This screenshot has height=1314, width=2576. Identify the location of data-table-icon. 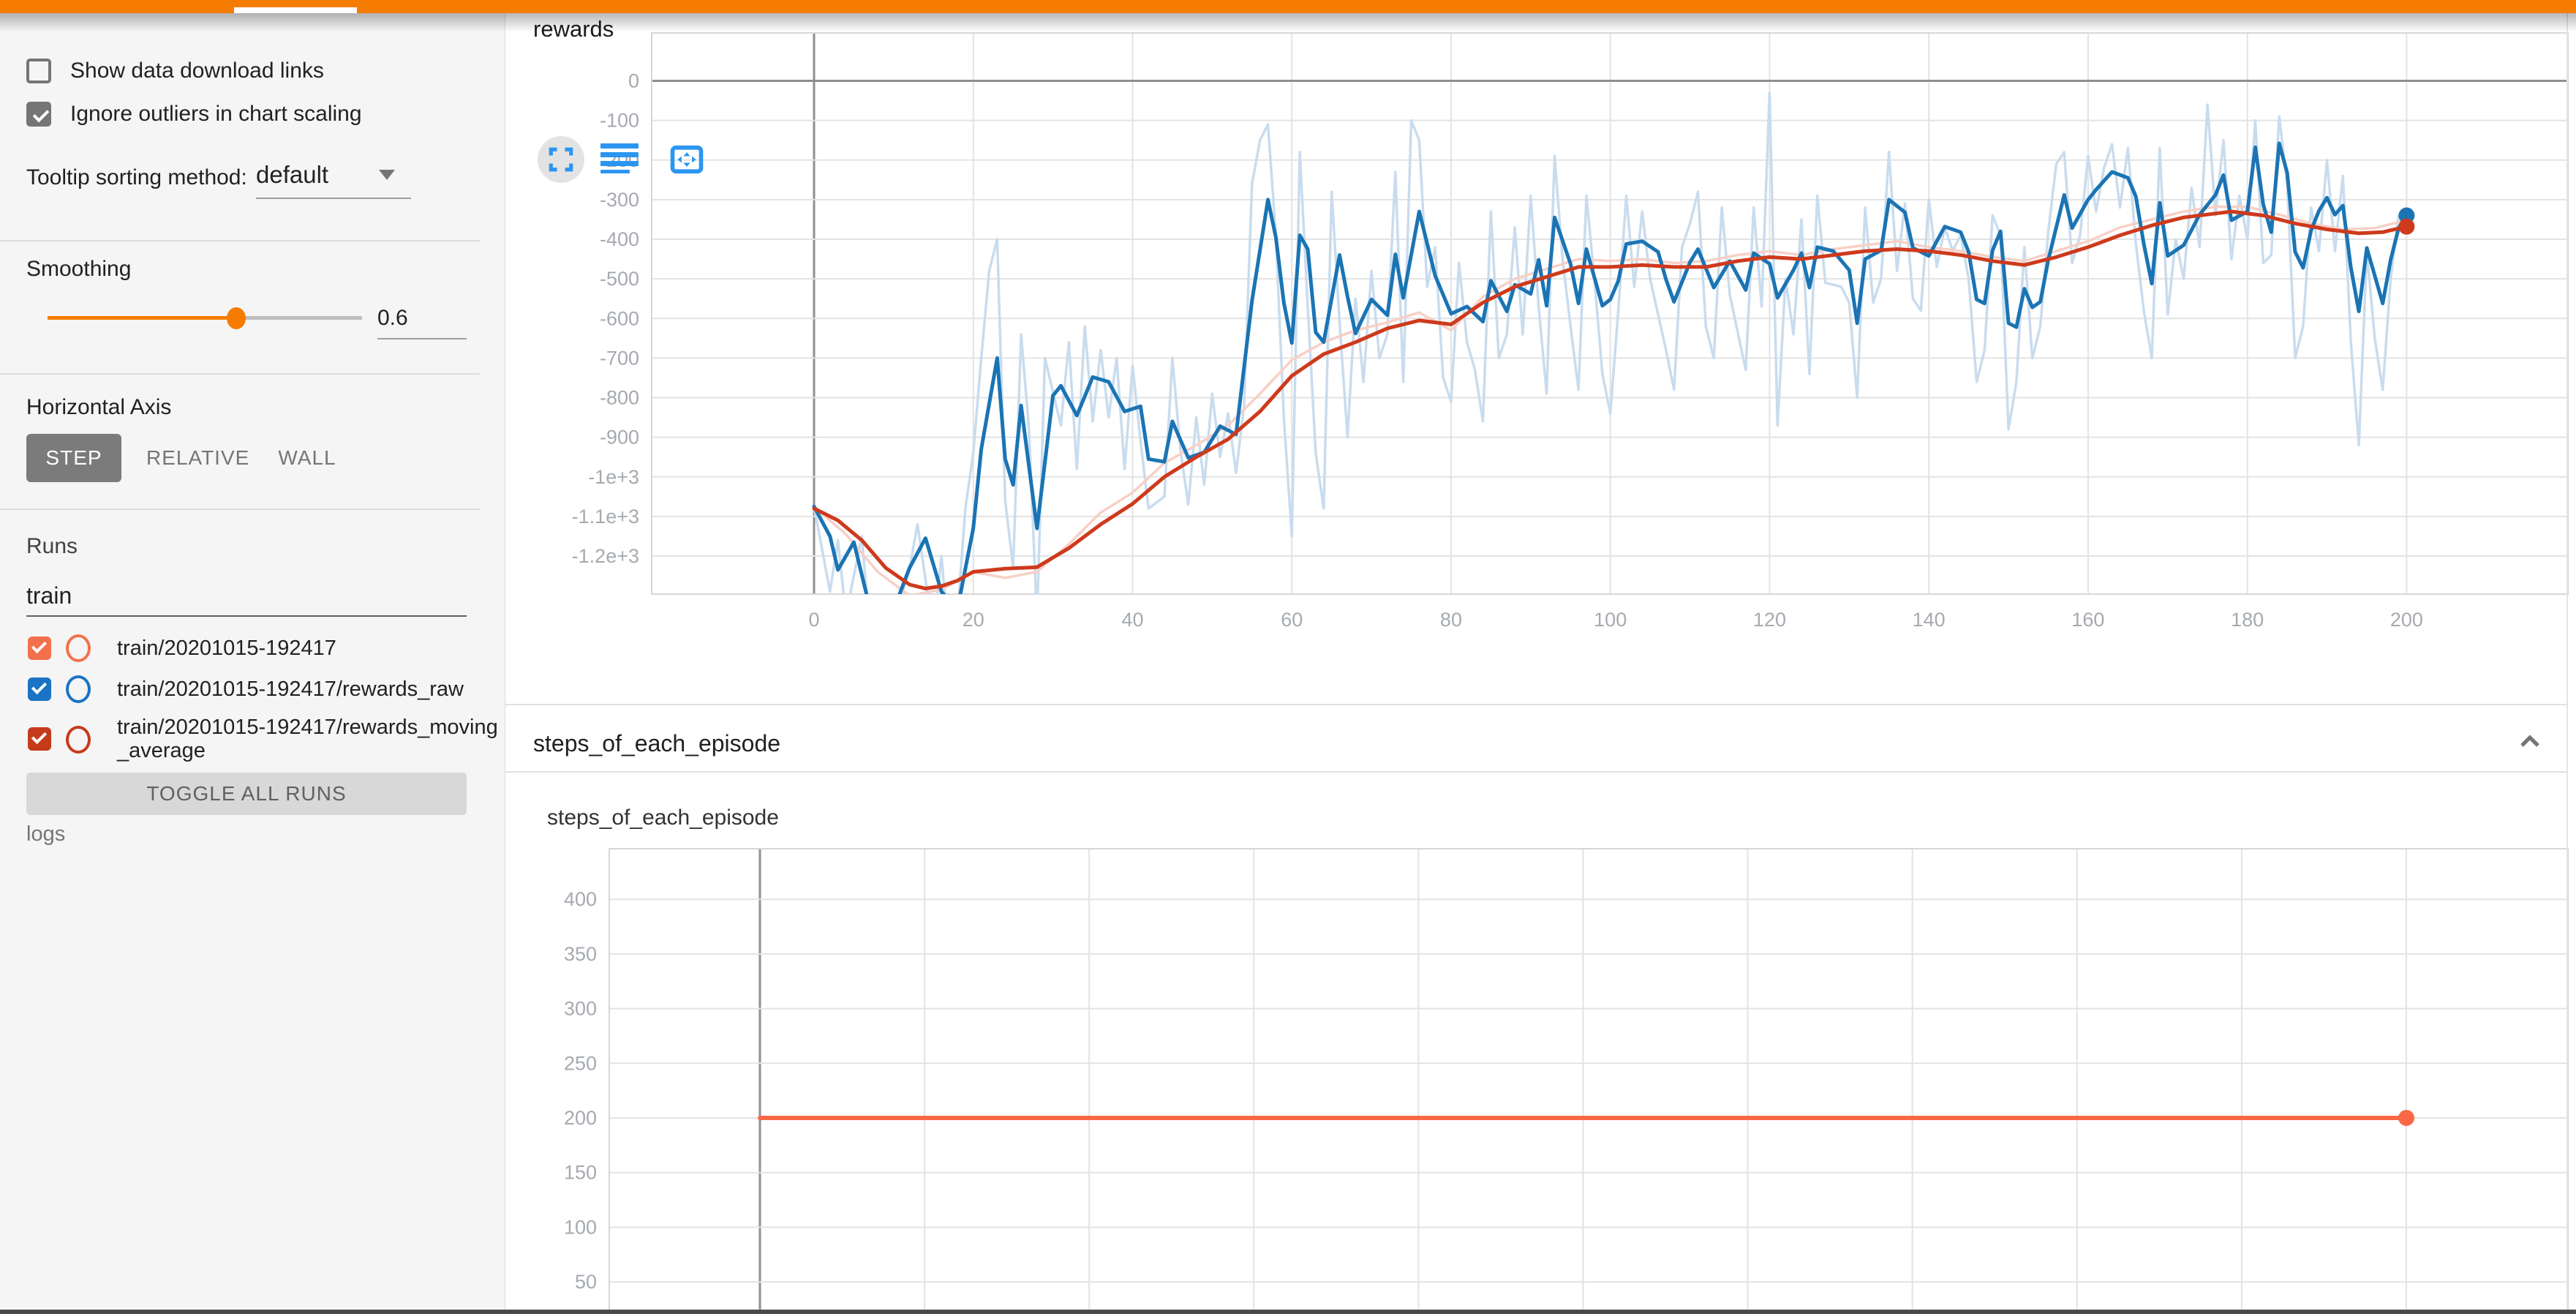
(619, 160).